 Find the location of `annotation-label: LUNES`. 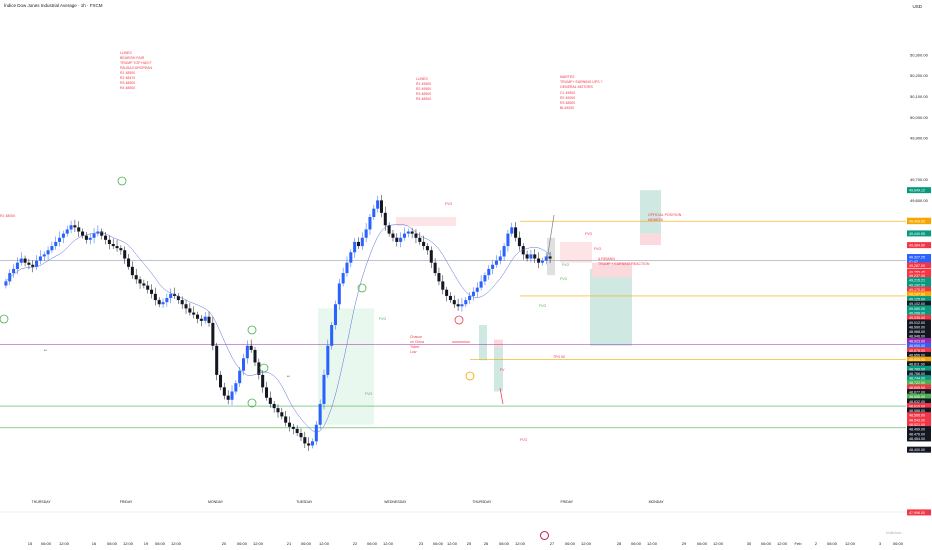

annotation-label: LUNES is located at coordinates (422, 79).